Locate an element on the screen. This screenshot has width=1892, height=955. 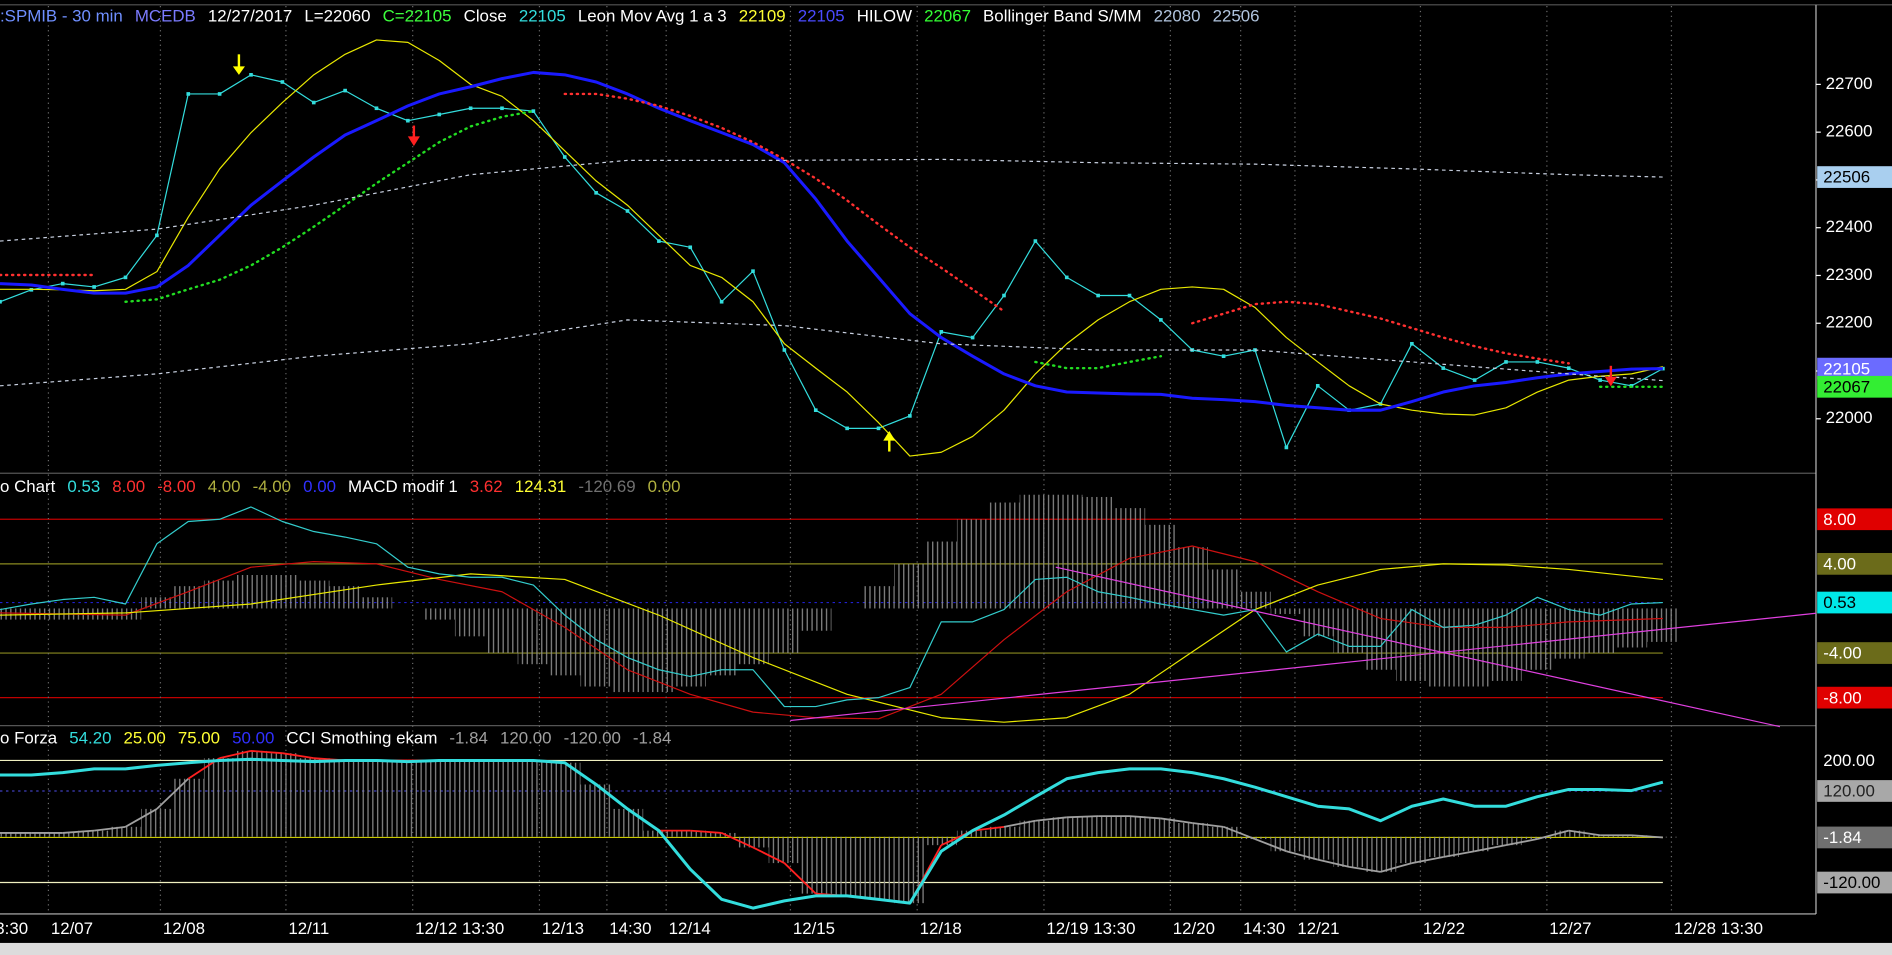
x-tick-label: 12/21 is located at coordinates (1318, 928).